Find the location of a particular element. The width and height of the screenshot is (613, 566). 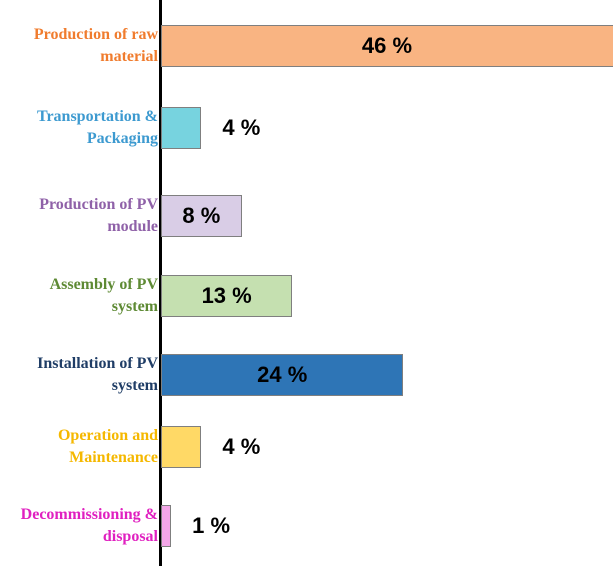

value-label: 24 % is located at coordinates (282, 374).